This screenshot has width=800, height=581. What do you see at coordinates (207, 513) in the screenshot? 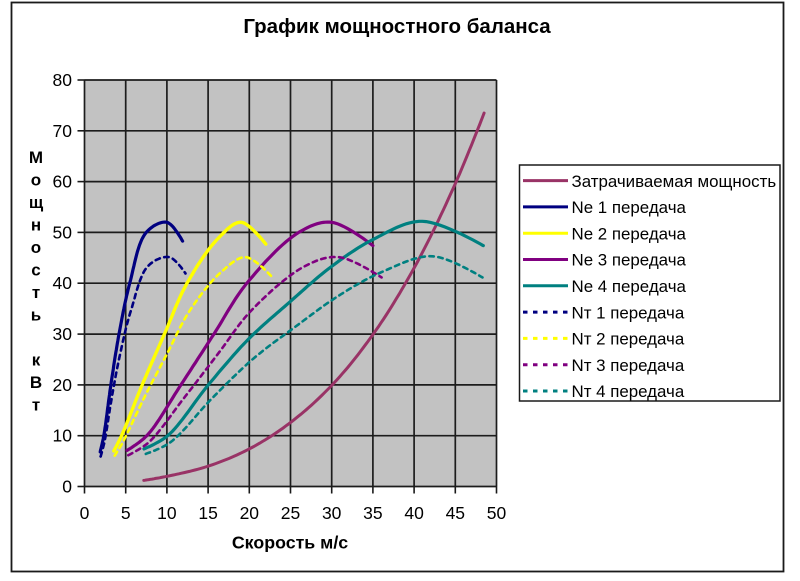
I see `svg-text: 15` at bounding box center [207, 513].